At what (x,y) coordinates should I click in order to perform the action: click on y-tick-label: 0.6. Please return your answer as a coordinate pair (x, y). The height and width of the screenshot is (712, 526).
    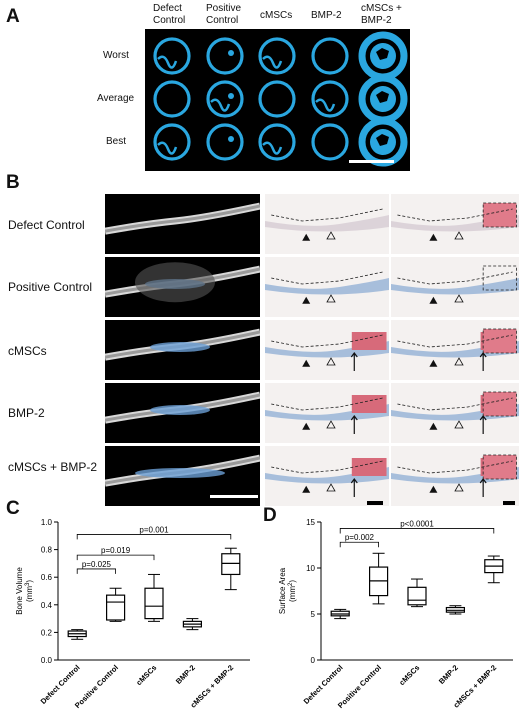
    Looking at the image, I should click on (47, 577).